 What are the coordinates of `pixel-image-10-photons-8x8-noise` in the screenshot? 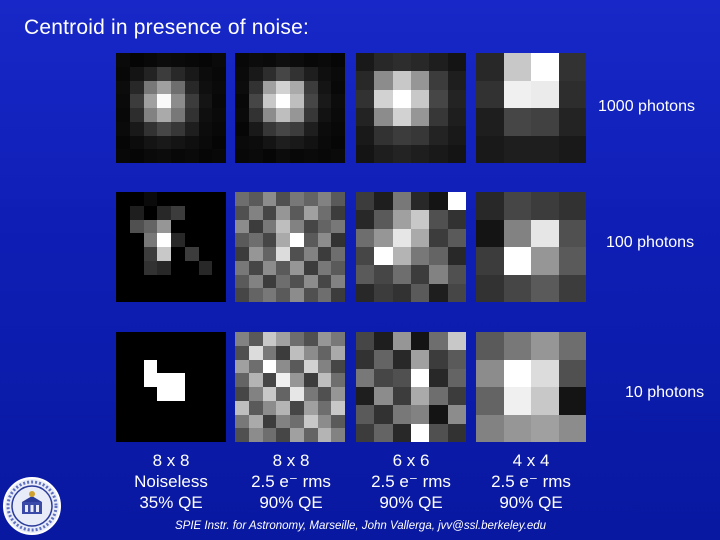 It's located at (290, 387).